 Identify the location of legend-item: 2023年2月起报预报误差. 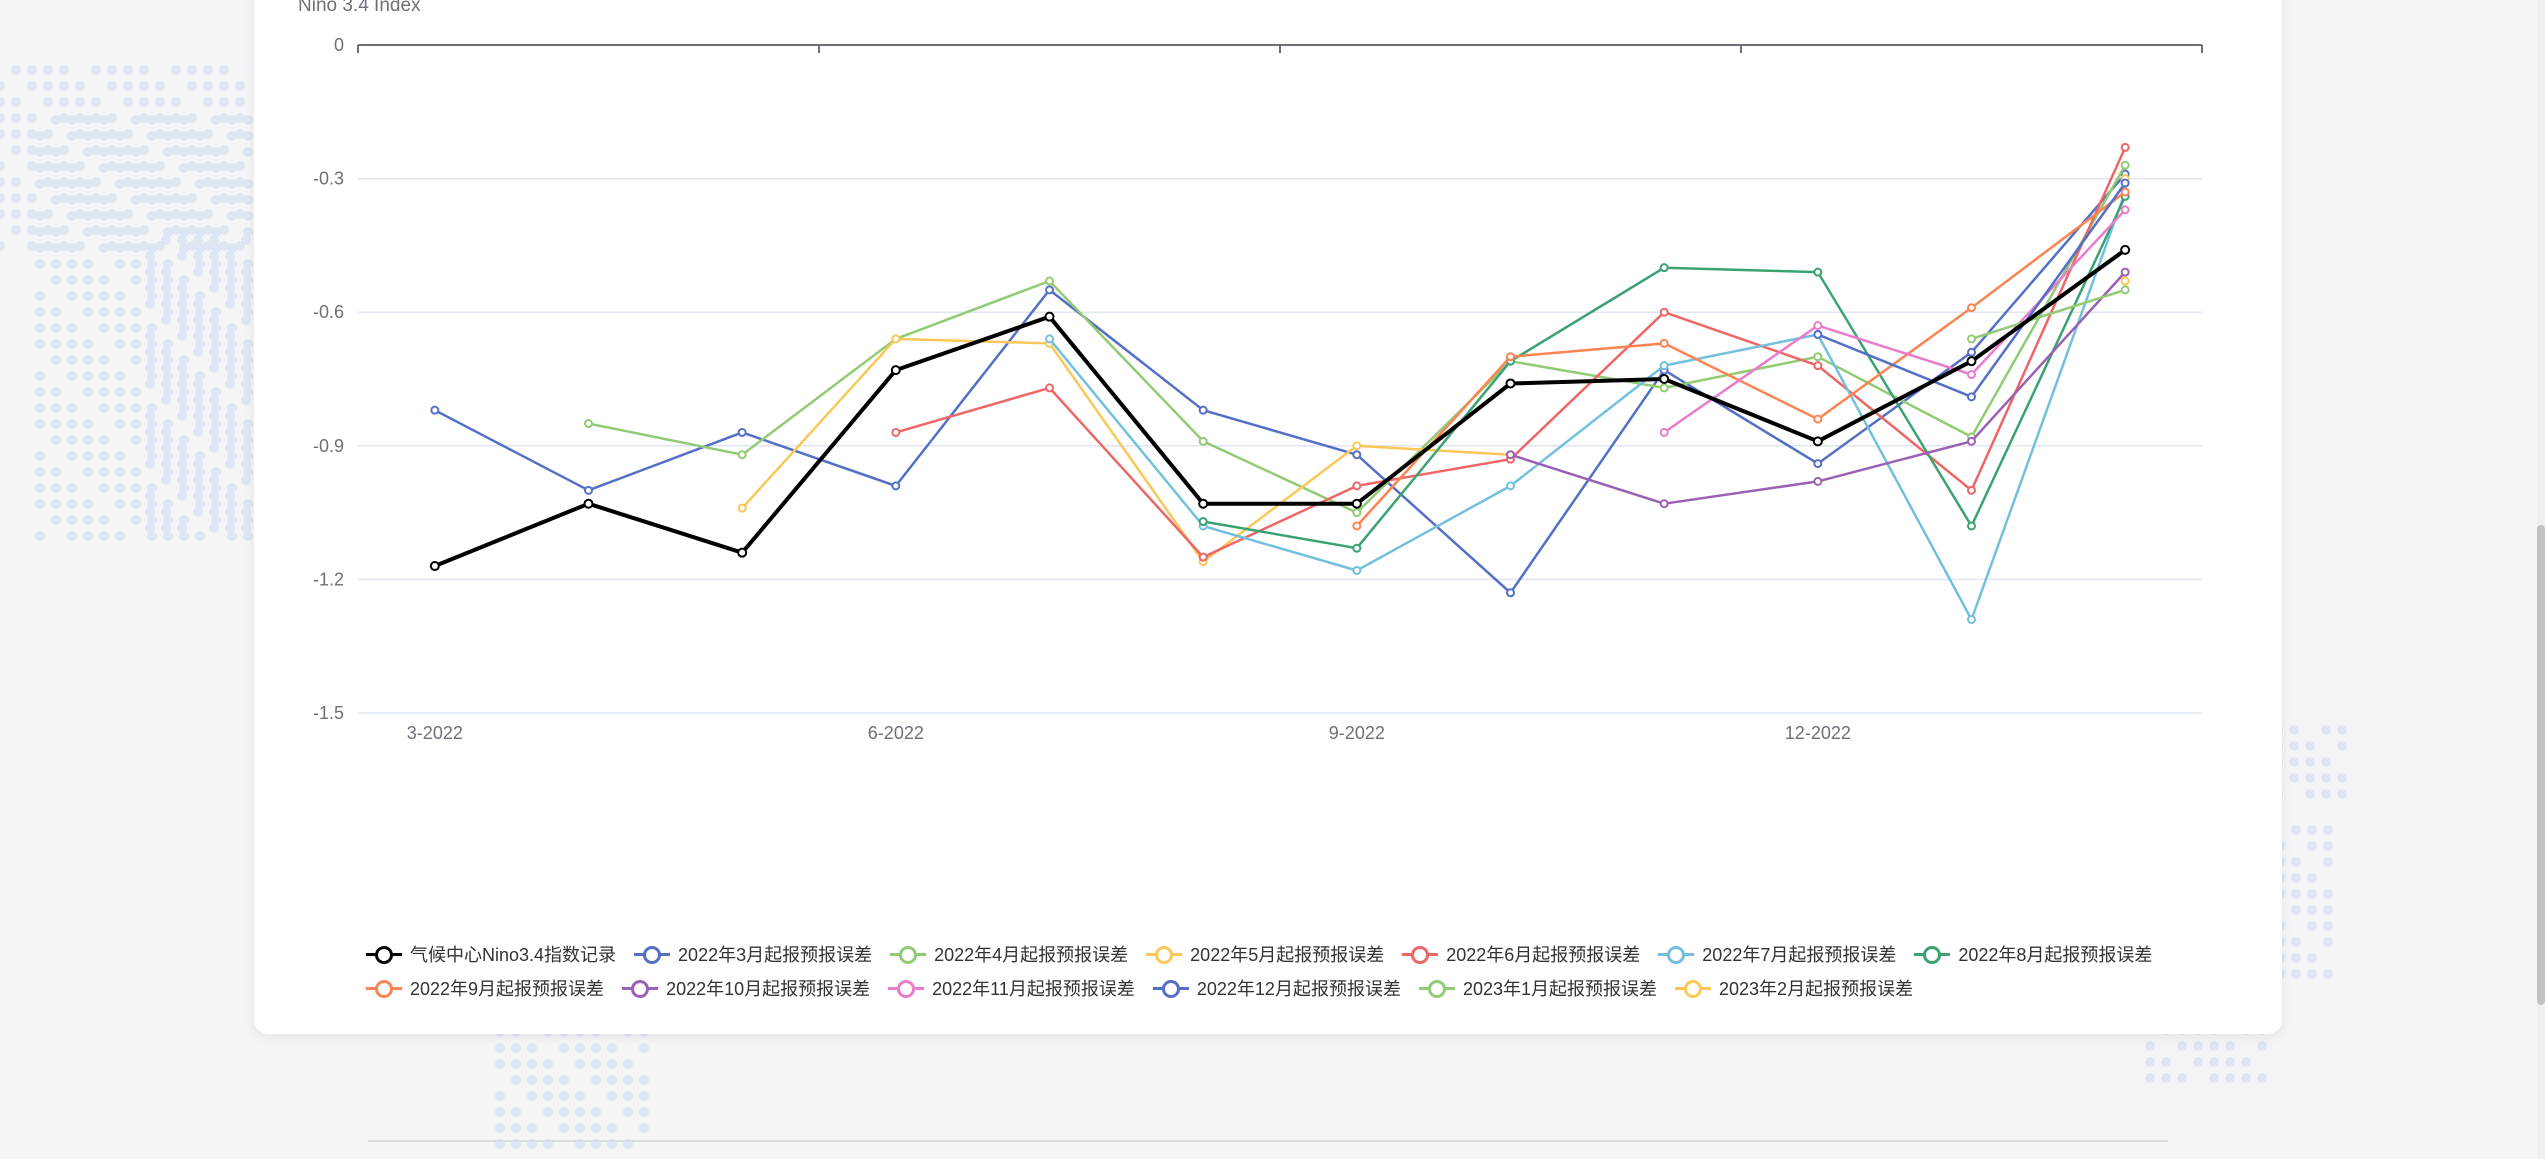
(1794, 988).